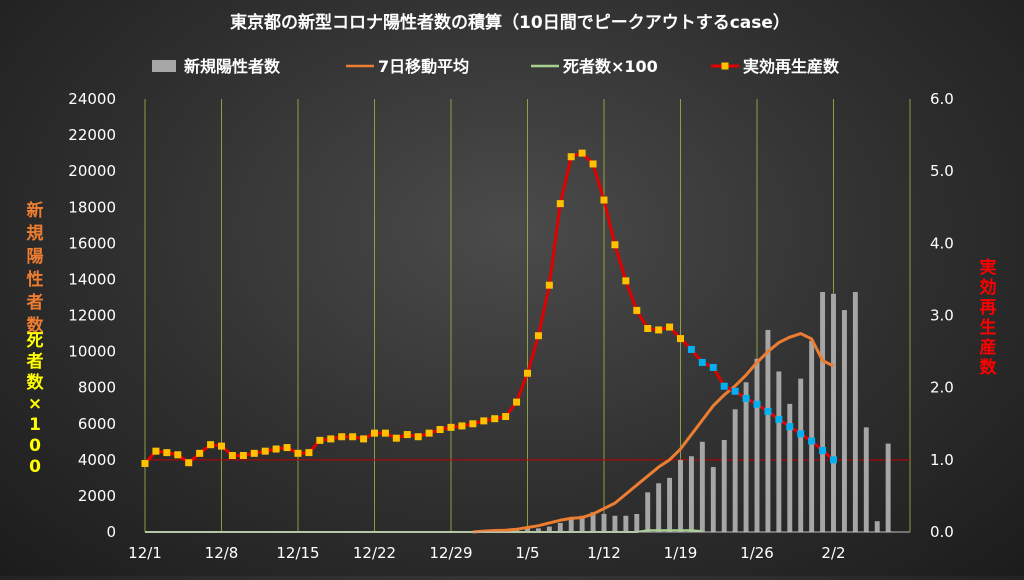 The image size is (1024, 580). I want to click on legend-label: 7日移動平均, so click(423, 66).